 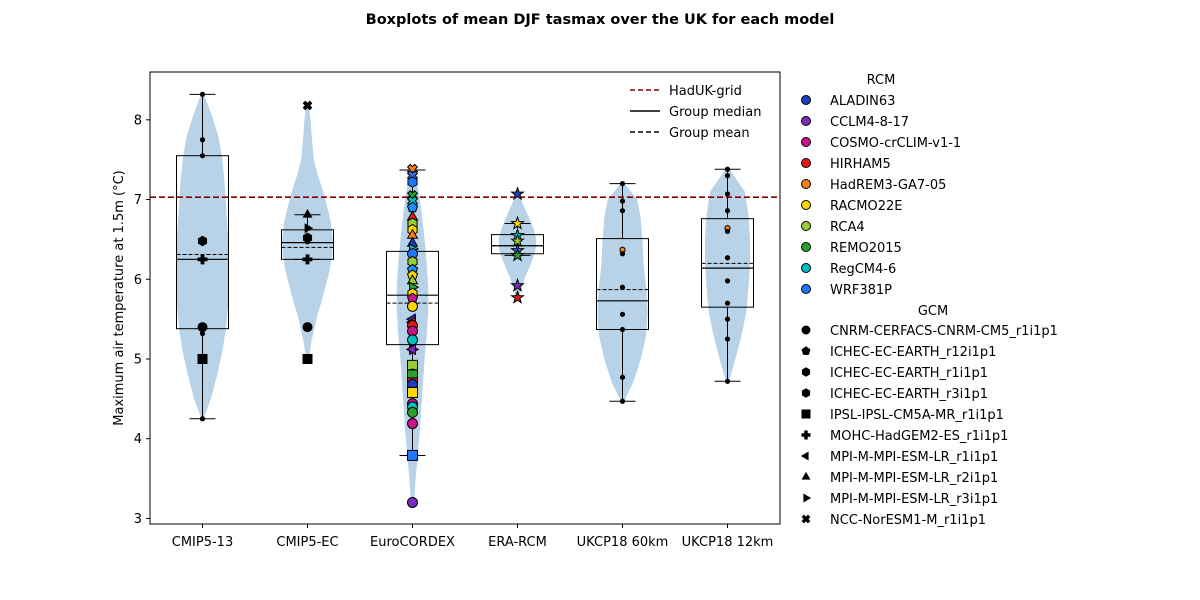 I want to click on y-axis-label: Maximum air temperature at 1.5m (°C), so click(x=119, y=297).